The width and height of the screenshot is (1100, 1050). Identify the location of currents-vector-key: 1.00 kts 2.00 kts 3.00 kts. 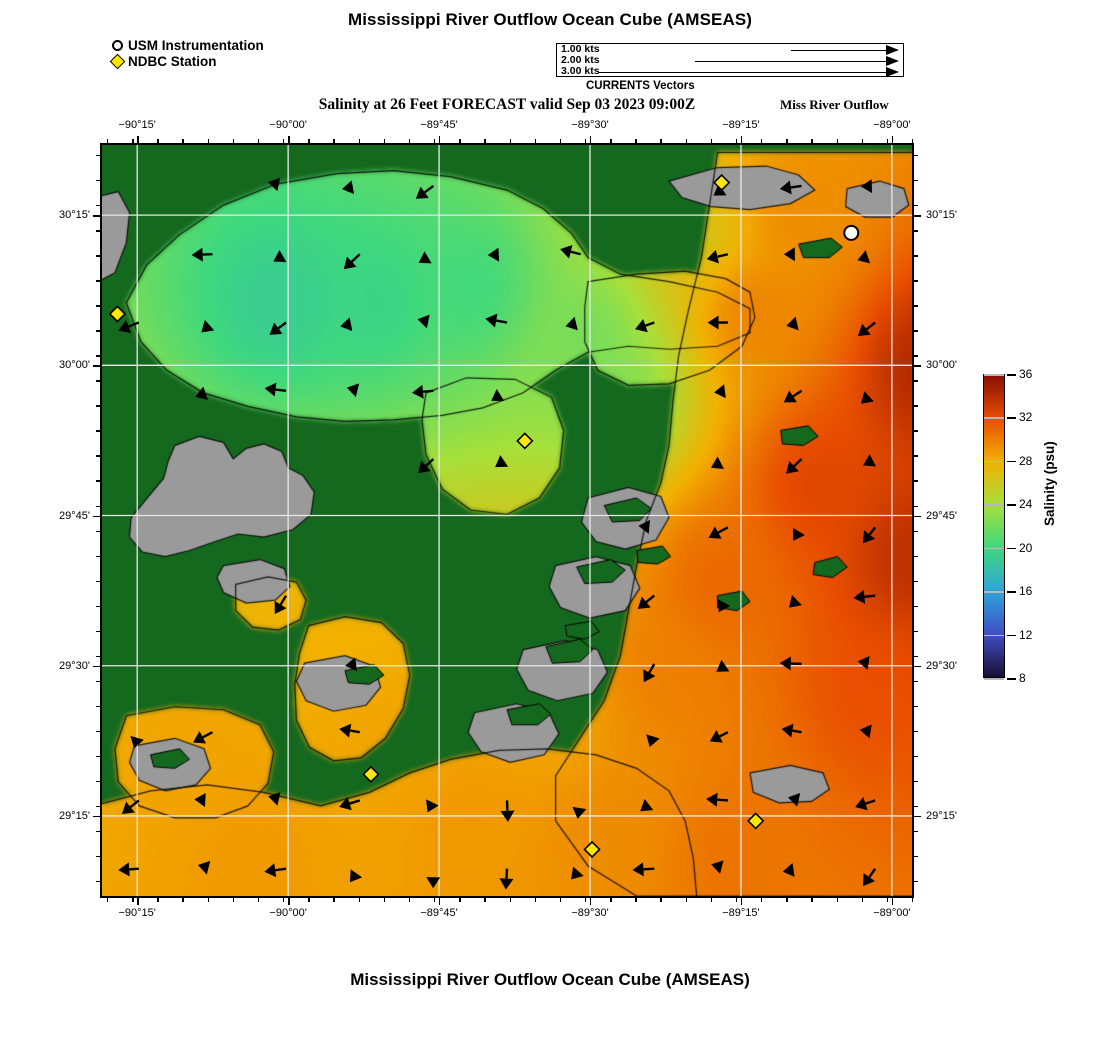
(730, 60).